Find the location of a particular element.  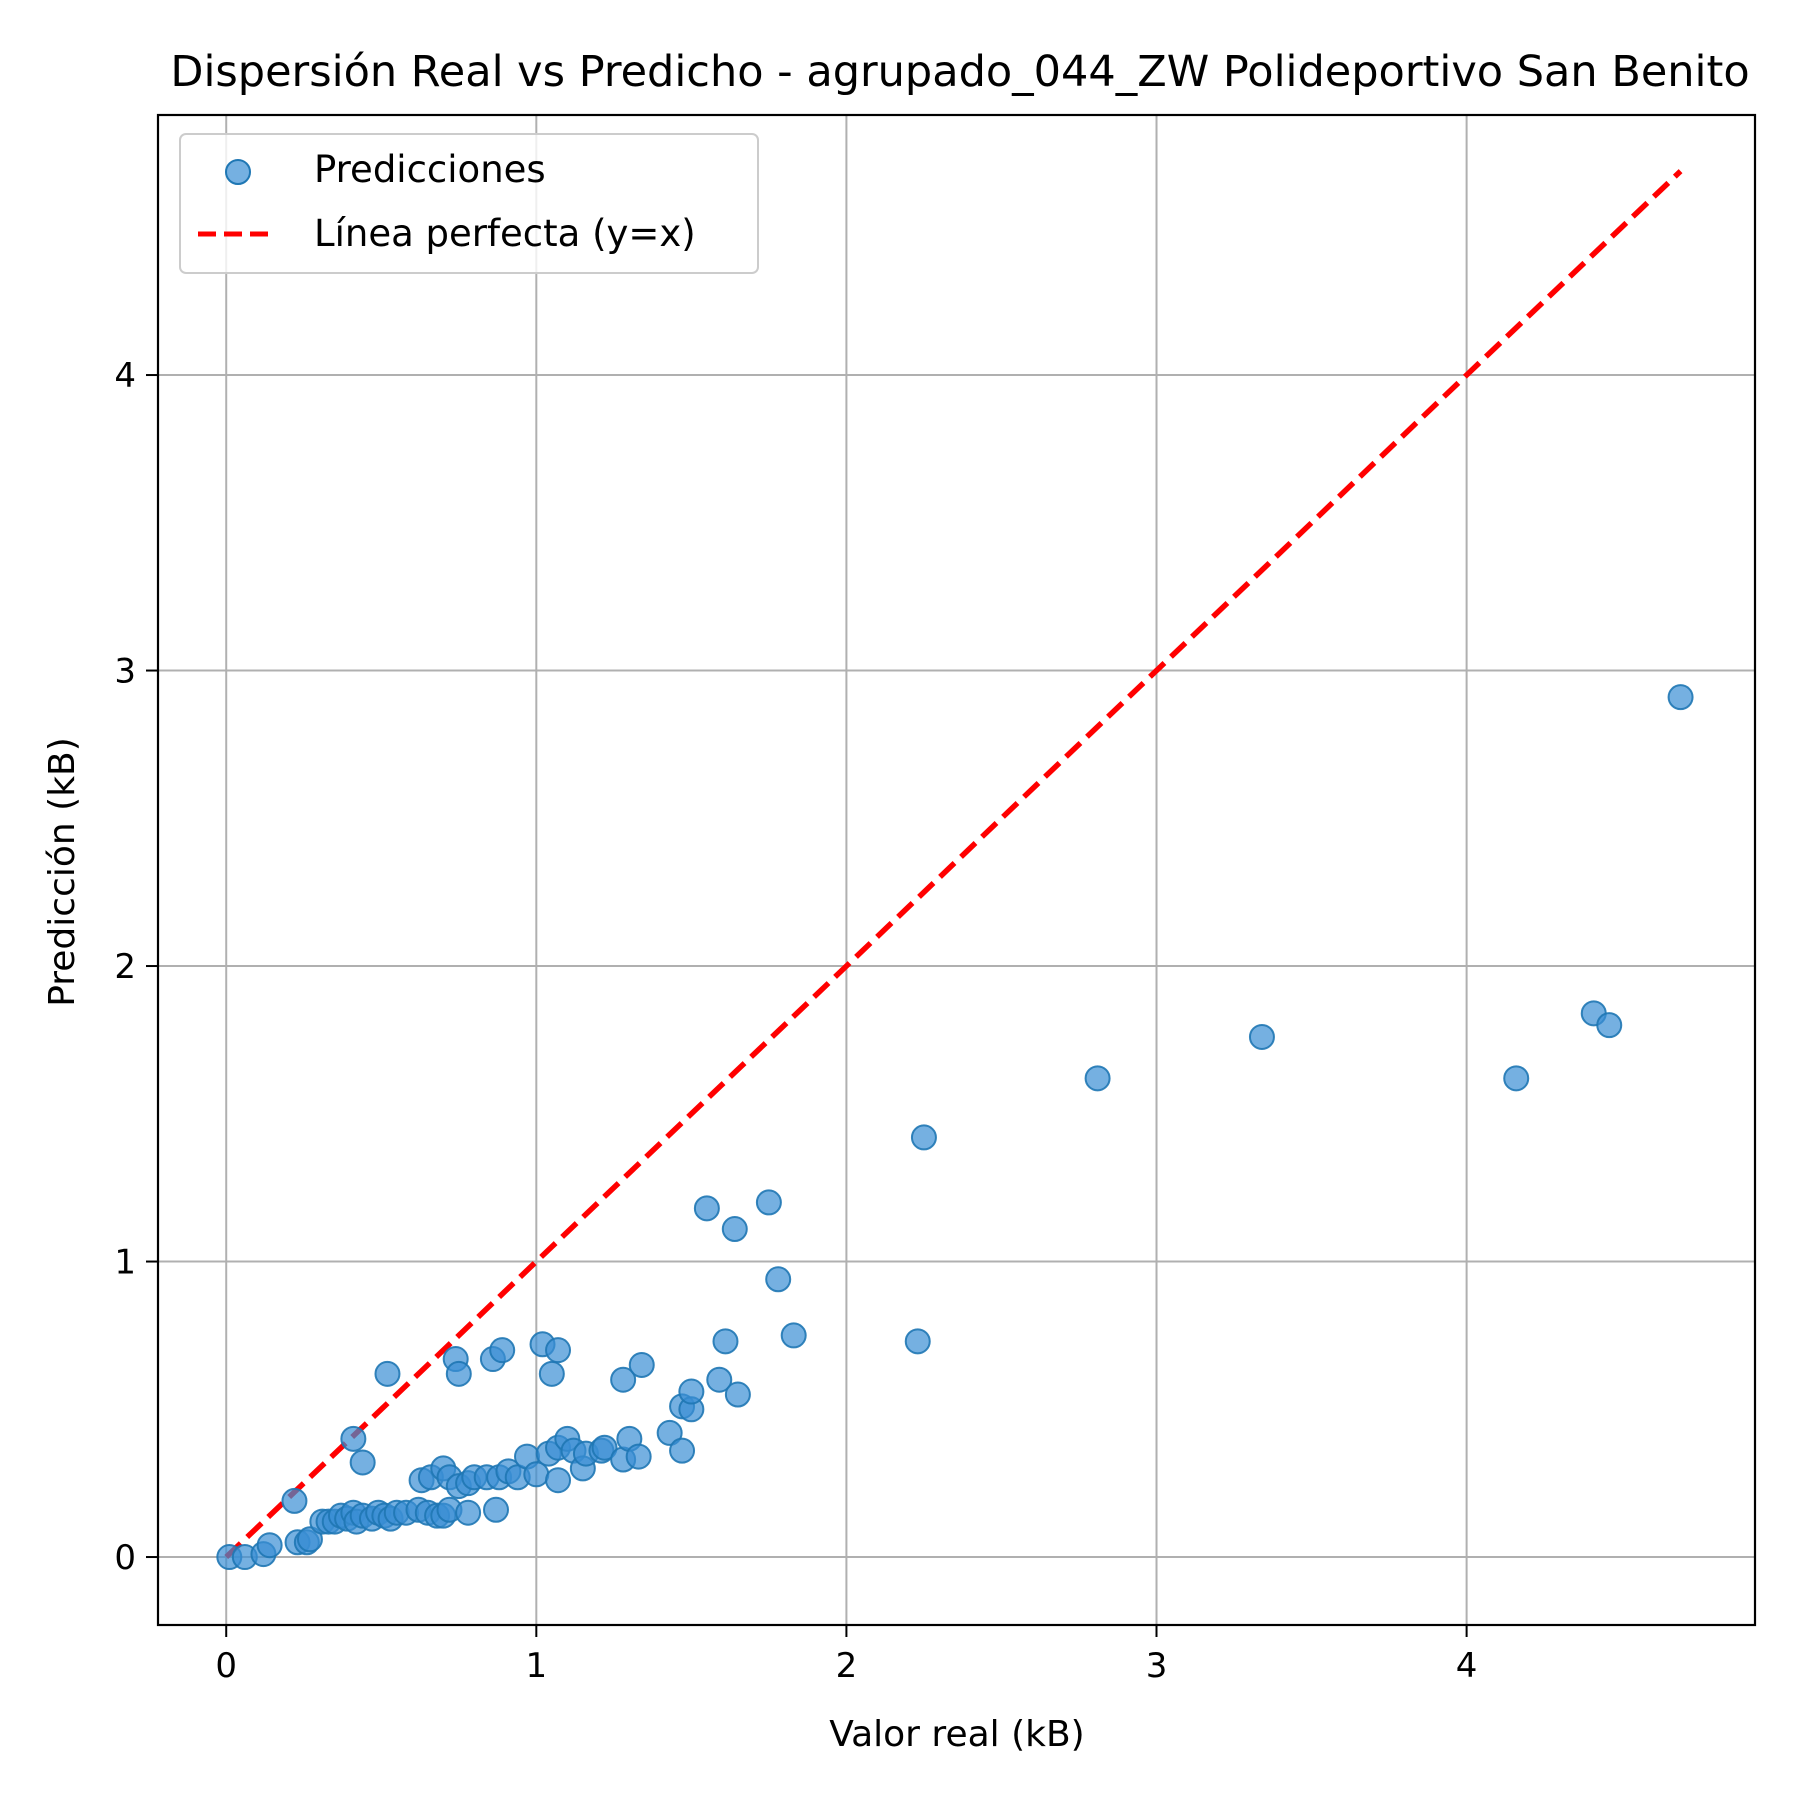

legend-marker-predicciones is located at coordinates (238, 172).